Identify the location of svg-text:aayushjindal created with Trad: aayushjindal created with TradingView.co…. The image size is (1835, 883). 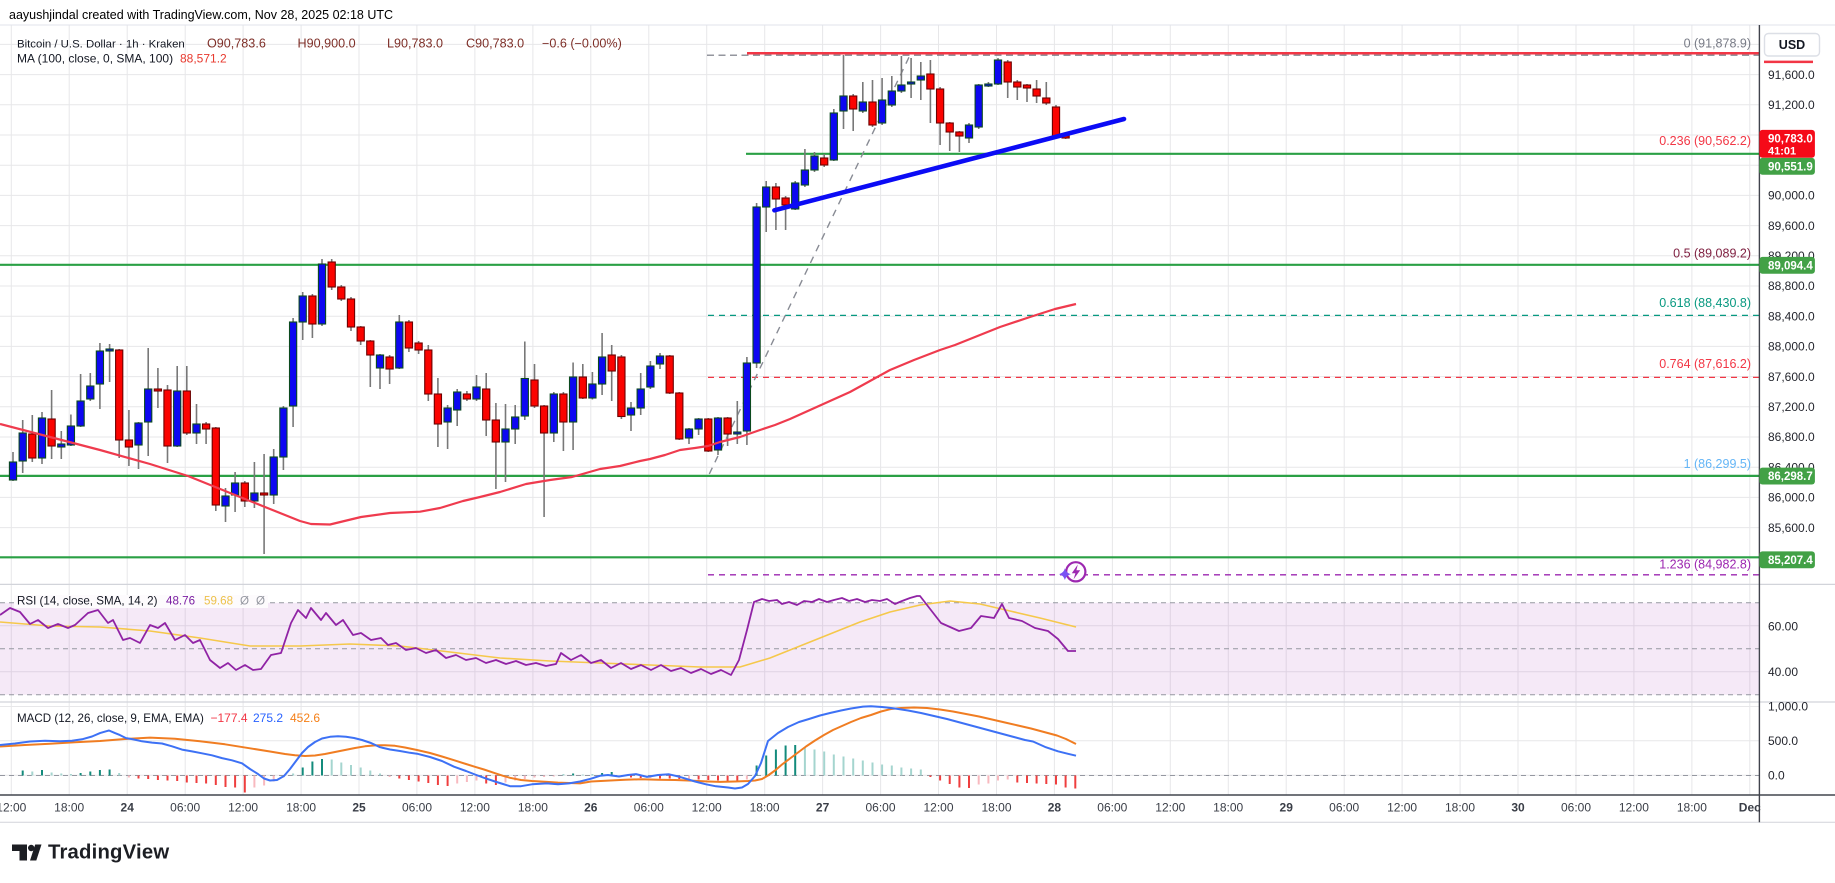
(201, 15).